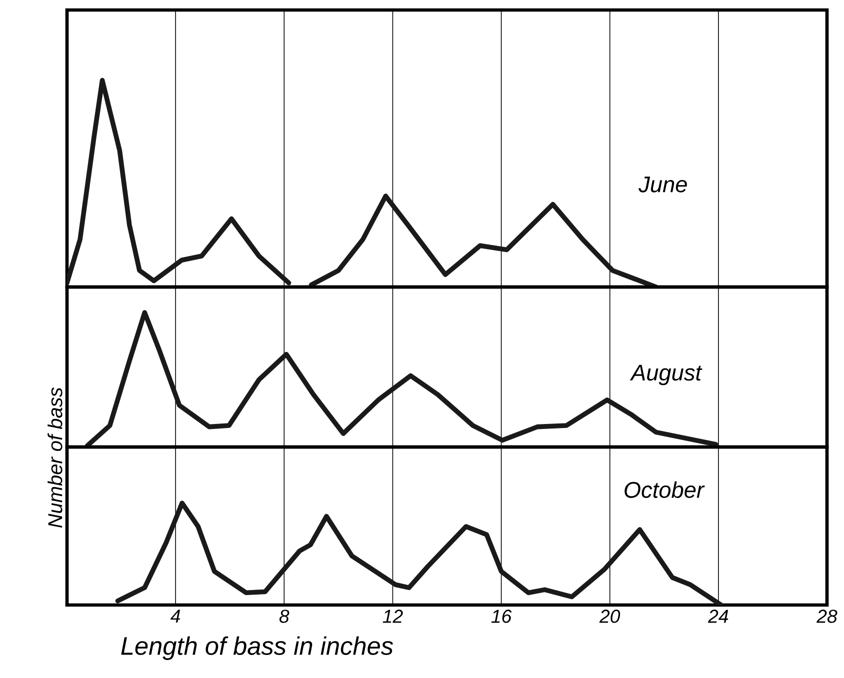  What do you see at coordinates (666, 375) in the screenshot?
I see `series-label: August` at bounding box center [666, 375].